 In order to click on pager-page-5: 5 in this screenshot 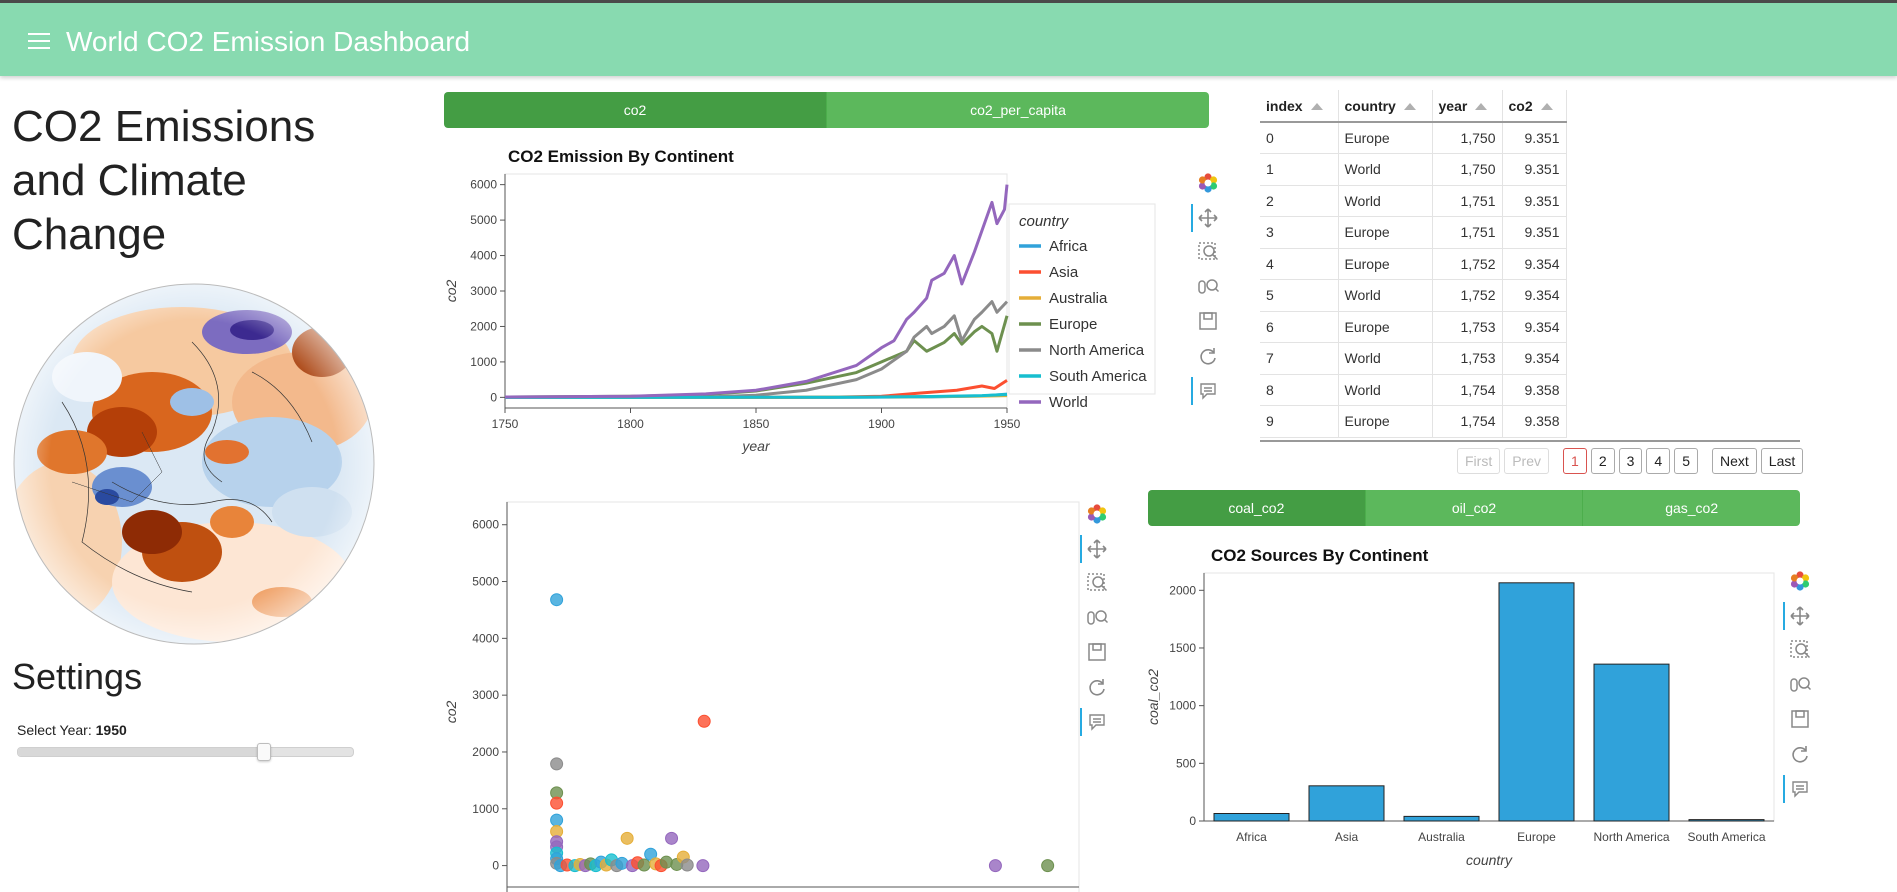, I will do `click(1686, 461)`.